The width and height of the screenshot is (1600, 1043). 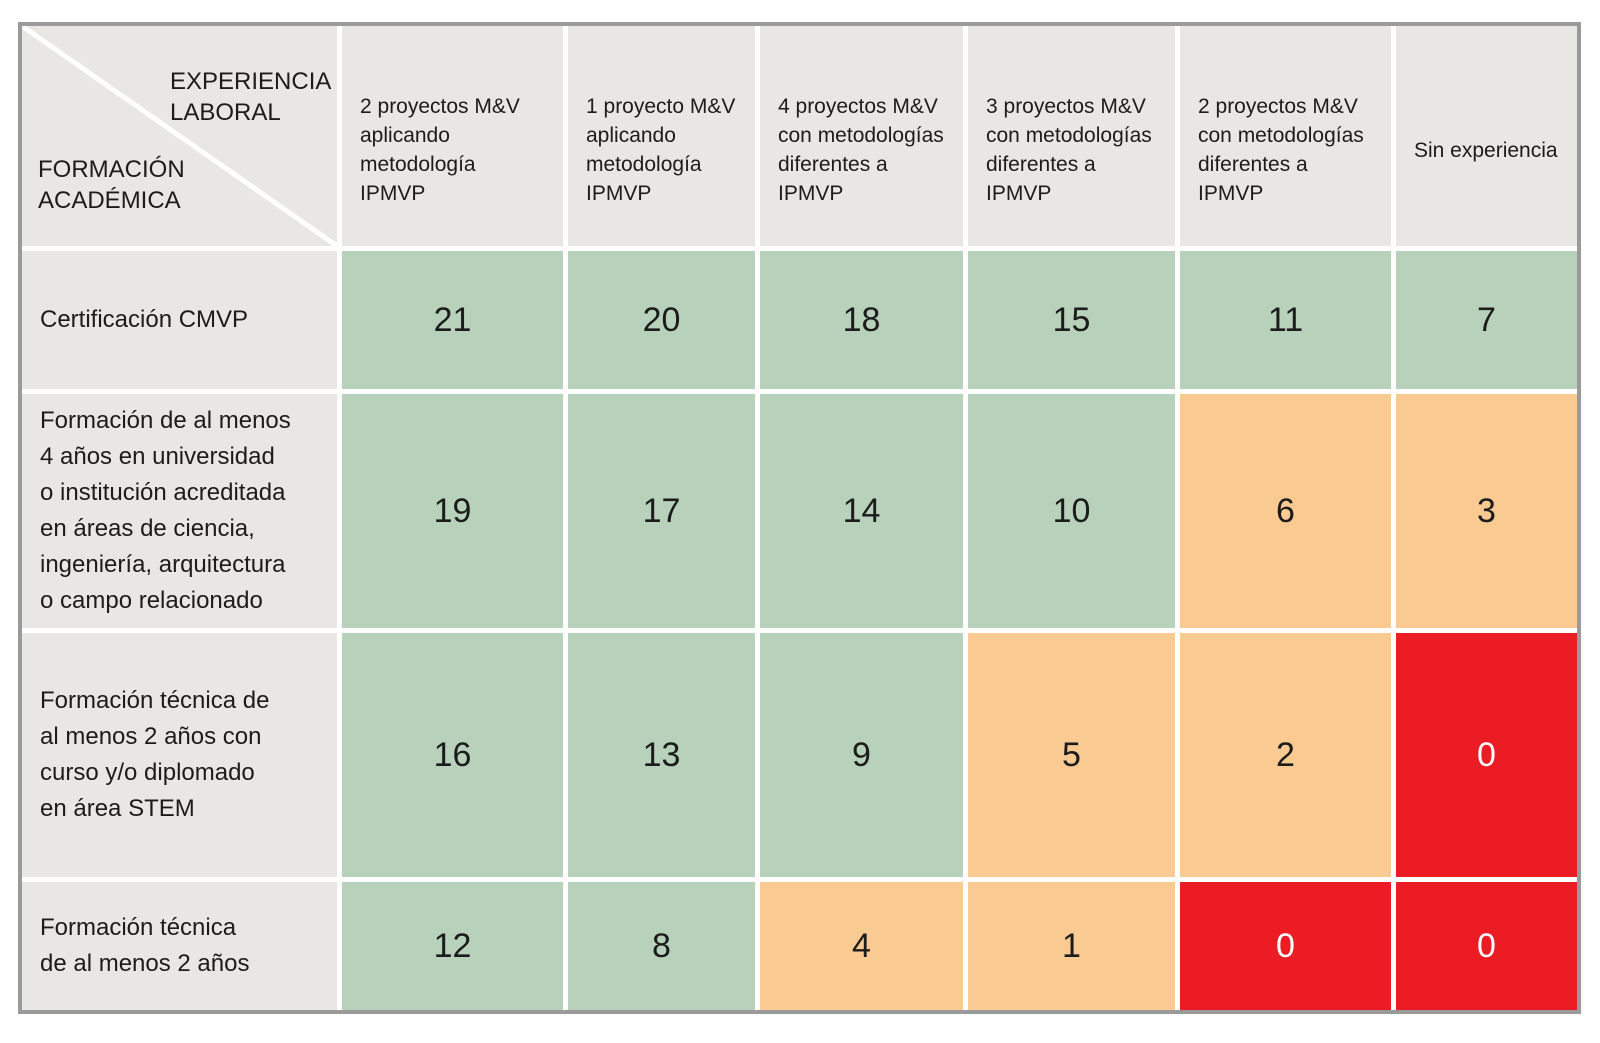 What do you see at coordinates (661, 946) in the screenshot?
I see `score-cell-r3-c1: 8` at bounding box center [661, 946].